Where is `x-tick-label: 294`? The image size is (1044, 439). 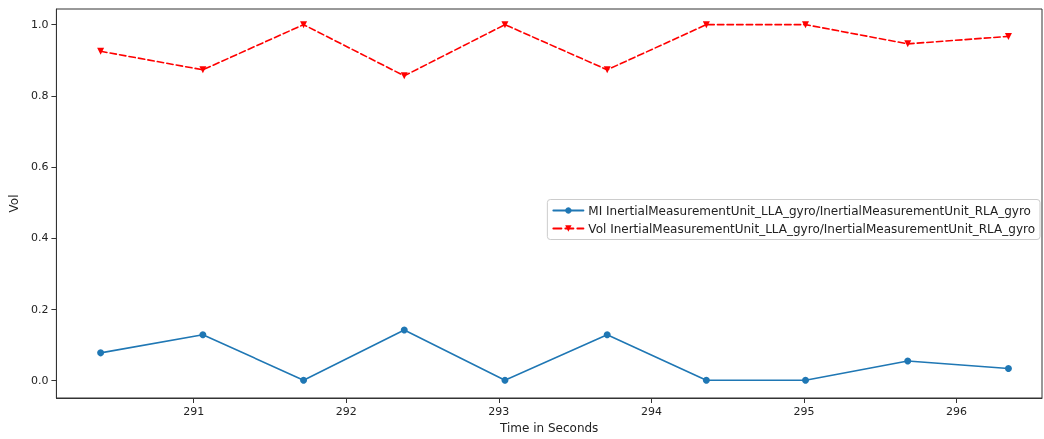 x-tick-label: 294 is located at coordinates (651, 411).